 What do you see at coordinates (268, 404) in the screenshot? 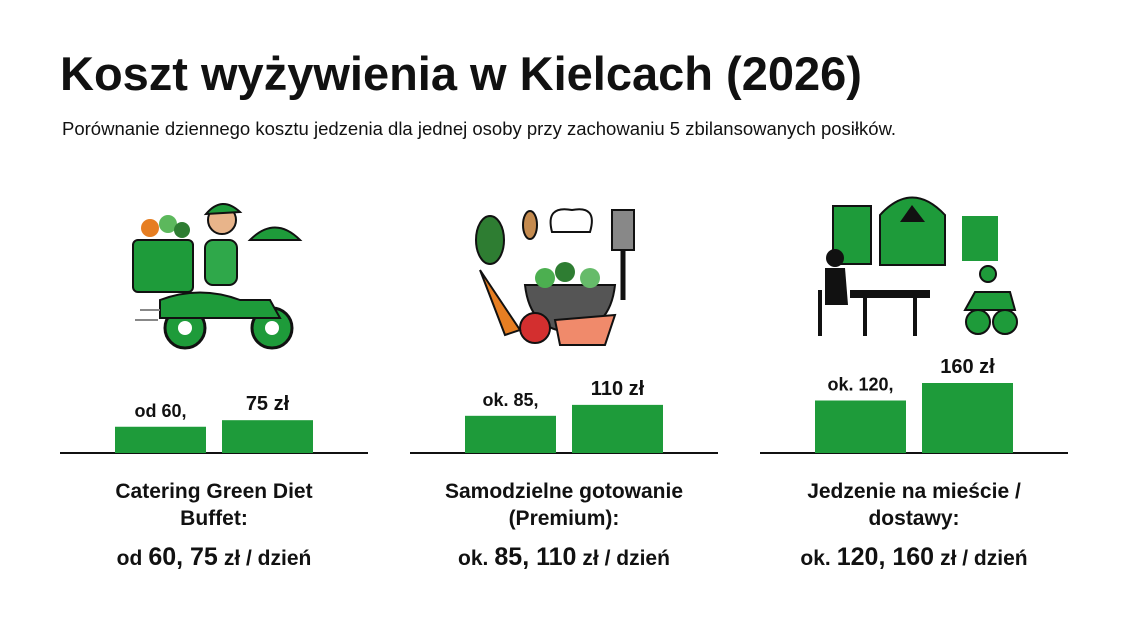
I see `value-label: 75 zł` at bounding box center [268, 404].